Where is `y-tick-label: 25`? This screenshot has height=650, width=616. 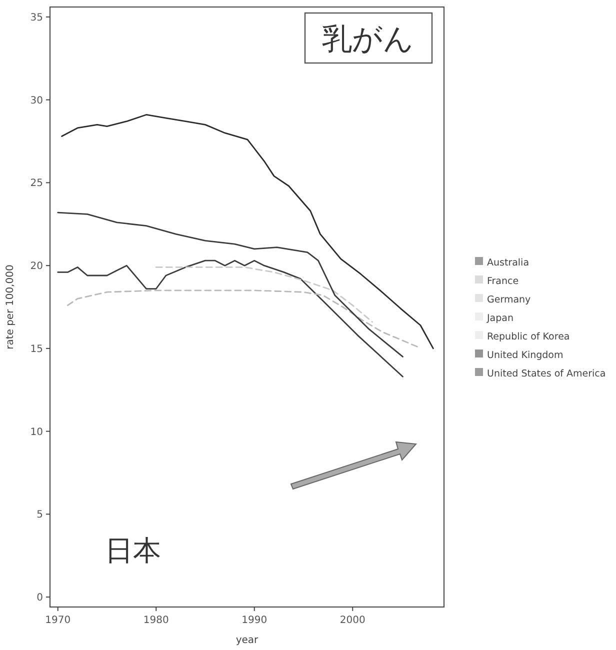 y-tick-label: 25 is located at coordinates (36, 184).